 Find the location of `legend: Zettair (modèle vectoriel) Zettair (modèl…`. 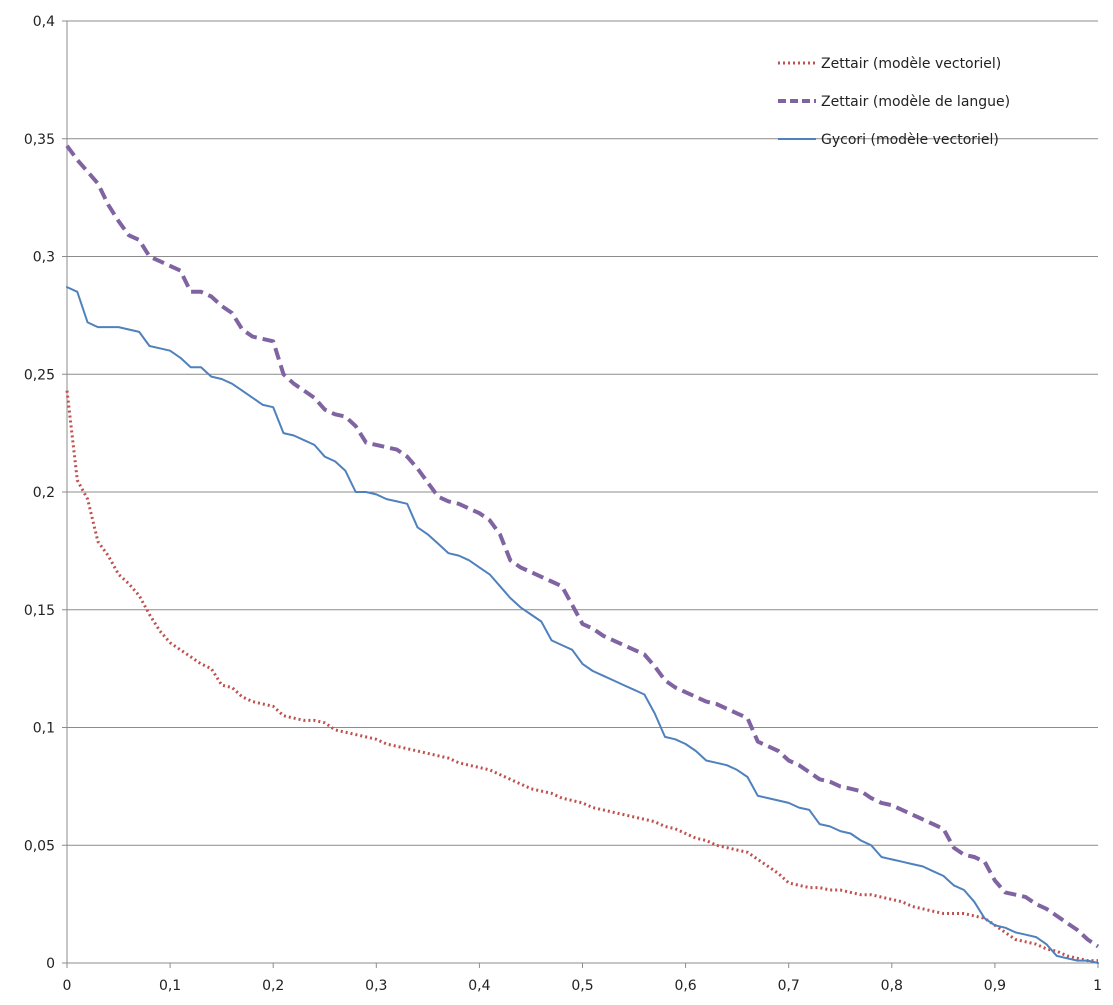

legend: Zettair (modèle vectoriel) Zettair (modèl… is located at coordinates (894, 102).